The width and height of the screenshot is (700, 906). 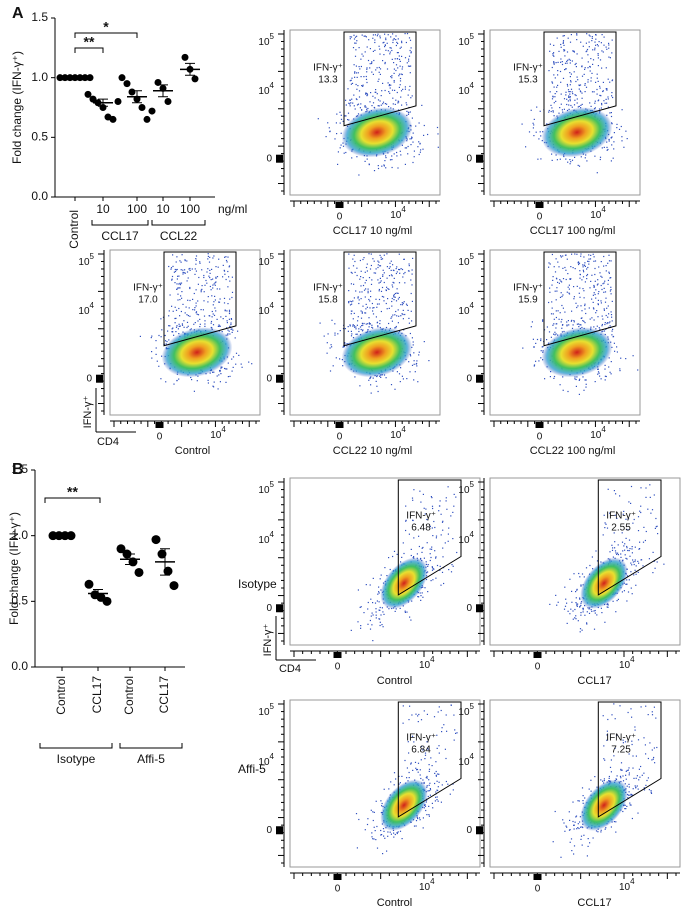 I want to click on axis-tick-label: 0, so click(x=338, y=667).